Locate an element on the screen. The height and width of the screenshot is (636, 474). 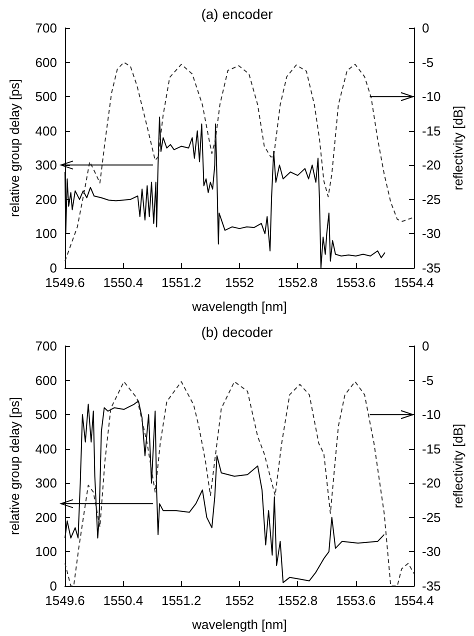
chart-title: (b) decoder is located at coordinates (237, 332).